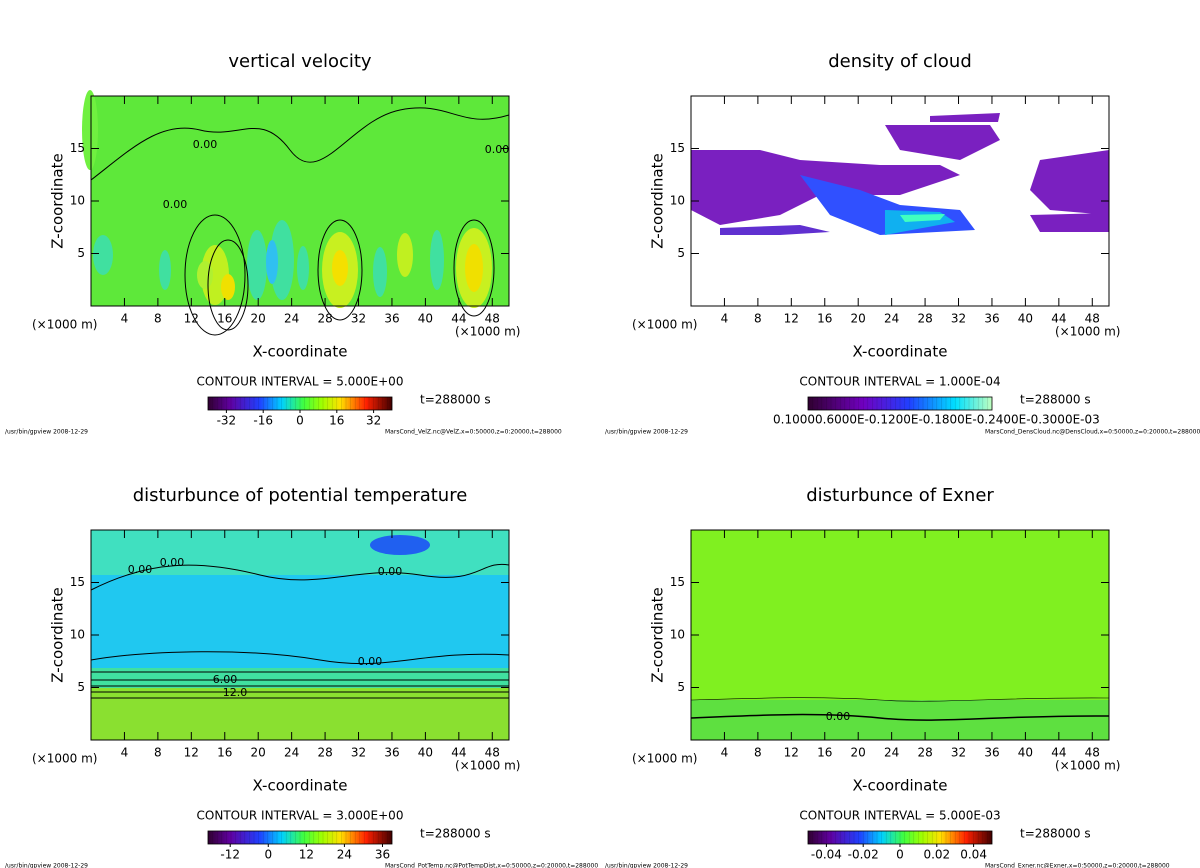 The width and height of the screenshot is (1200, 868). Describe the element at coordinates (263, 421) in the screenshot. I see `colorbar-tick-label: -16` at that location.